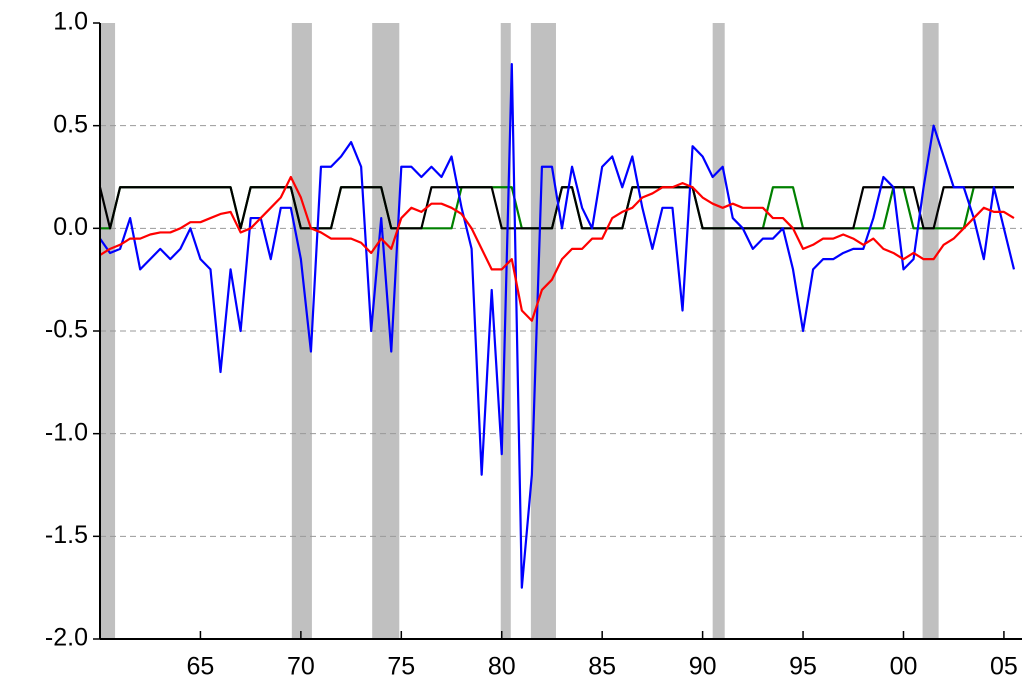 This screenshot has width=1030, height=696. I want to click on x-tick-label: 00, so click(904, 667).